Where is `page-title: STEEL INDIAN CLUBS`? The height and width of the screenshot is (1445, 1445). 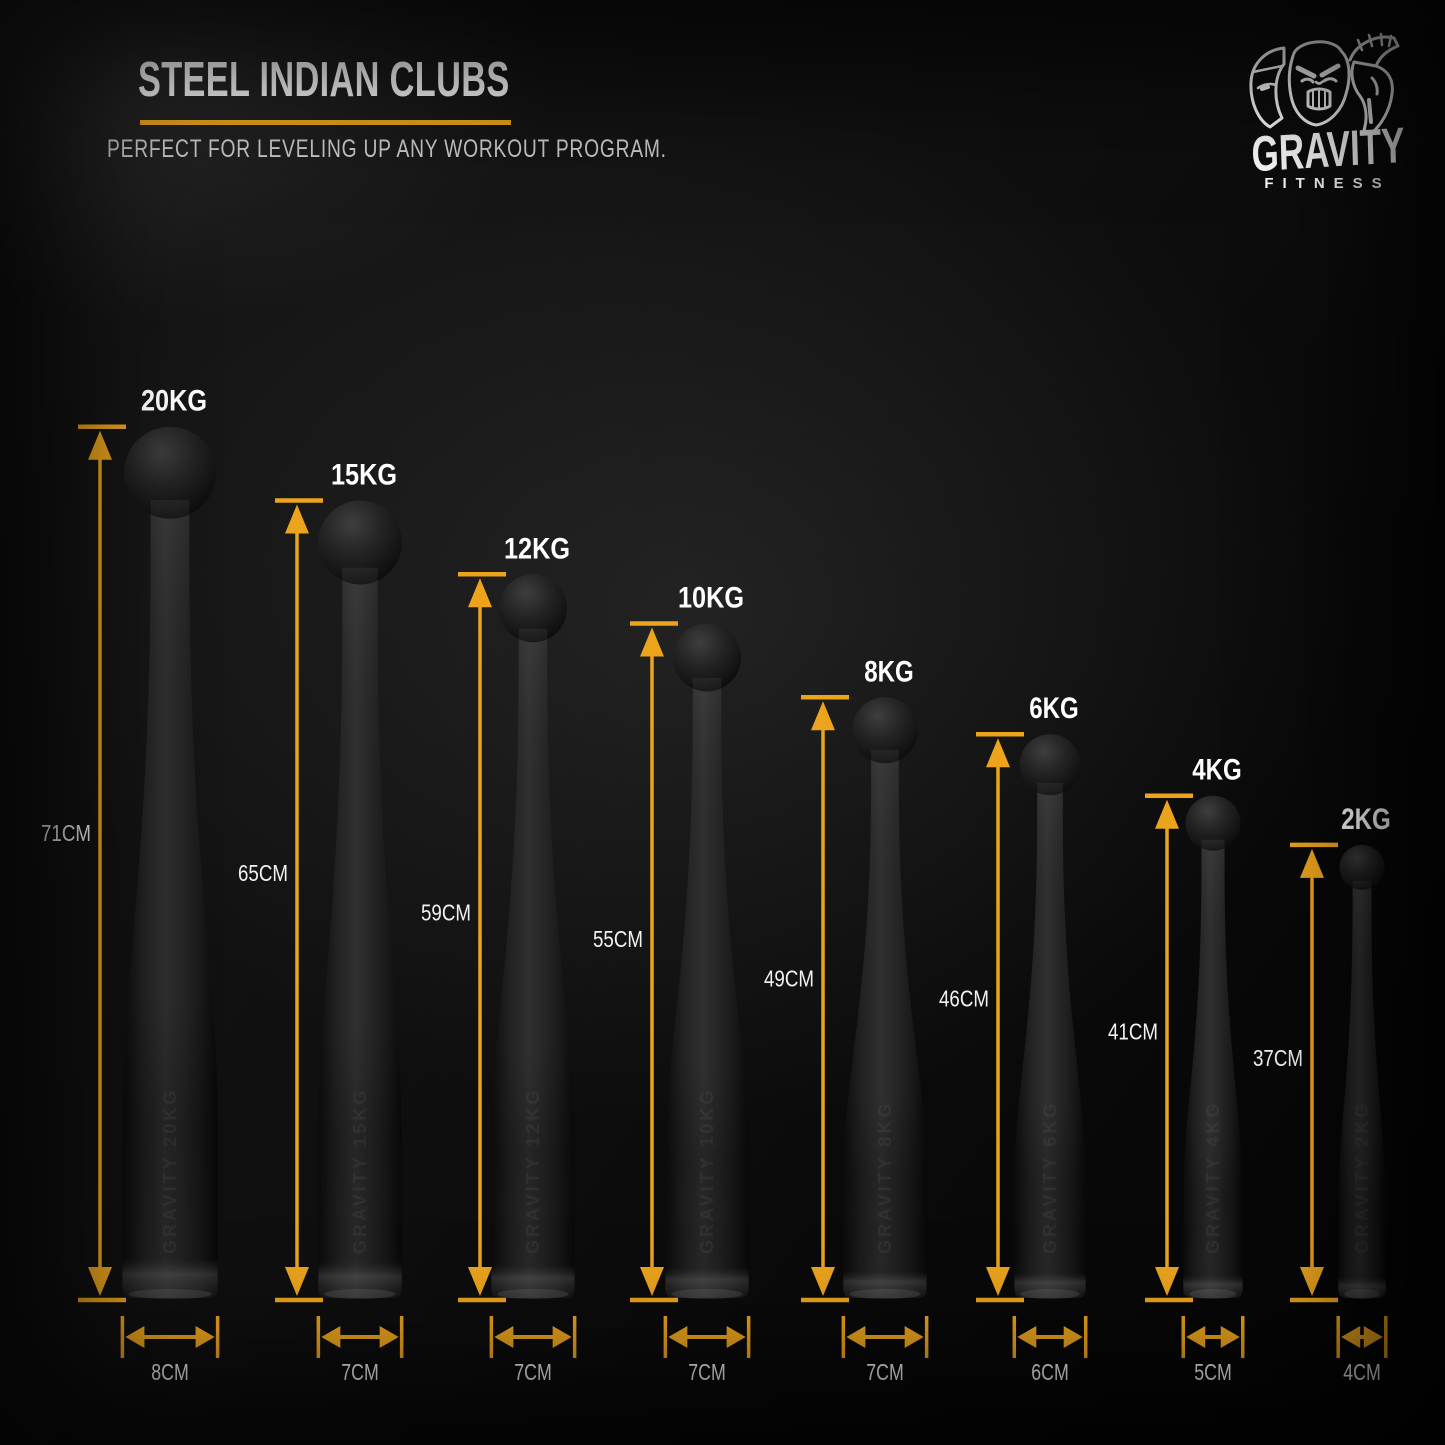
page-title: STEEL INDIAN CLUBS is located at coordinates (324, 80).